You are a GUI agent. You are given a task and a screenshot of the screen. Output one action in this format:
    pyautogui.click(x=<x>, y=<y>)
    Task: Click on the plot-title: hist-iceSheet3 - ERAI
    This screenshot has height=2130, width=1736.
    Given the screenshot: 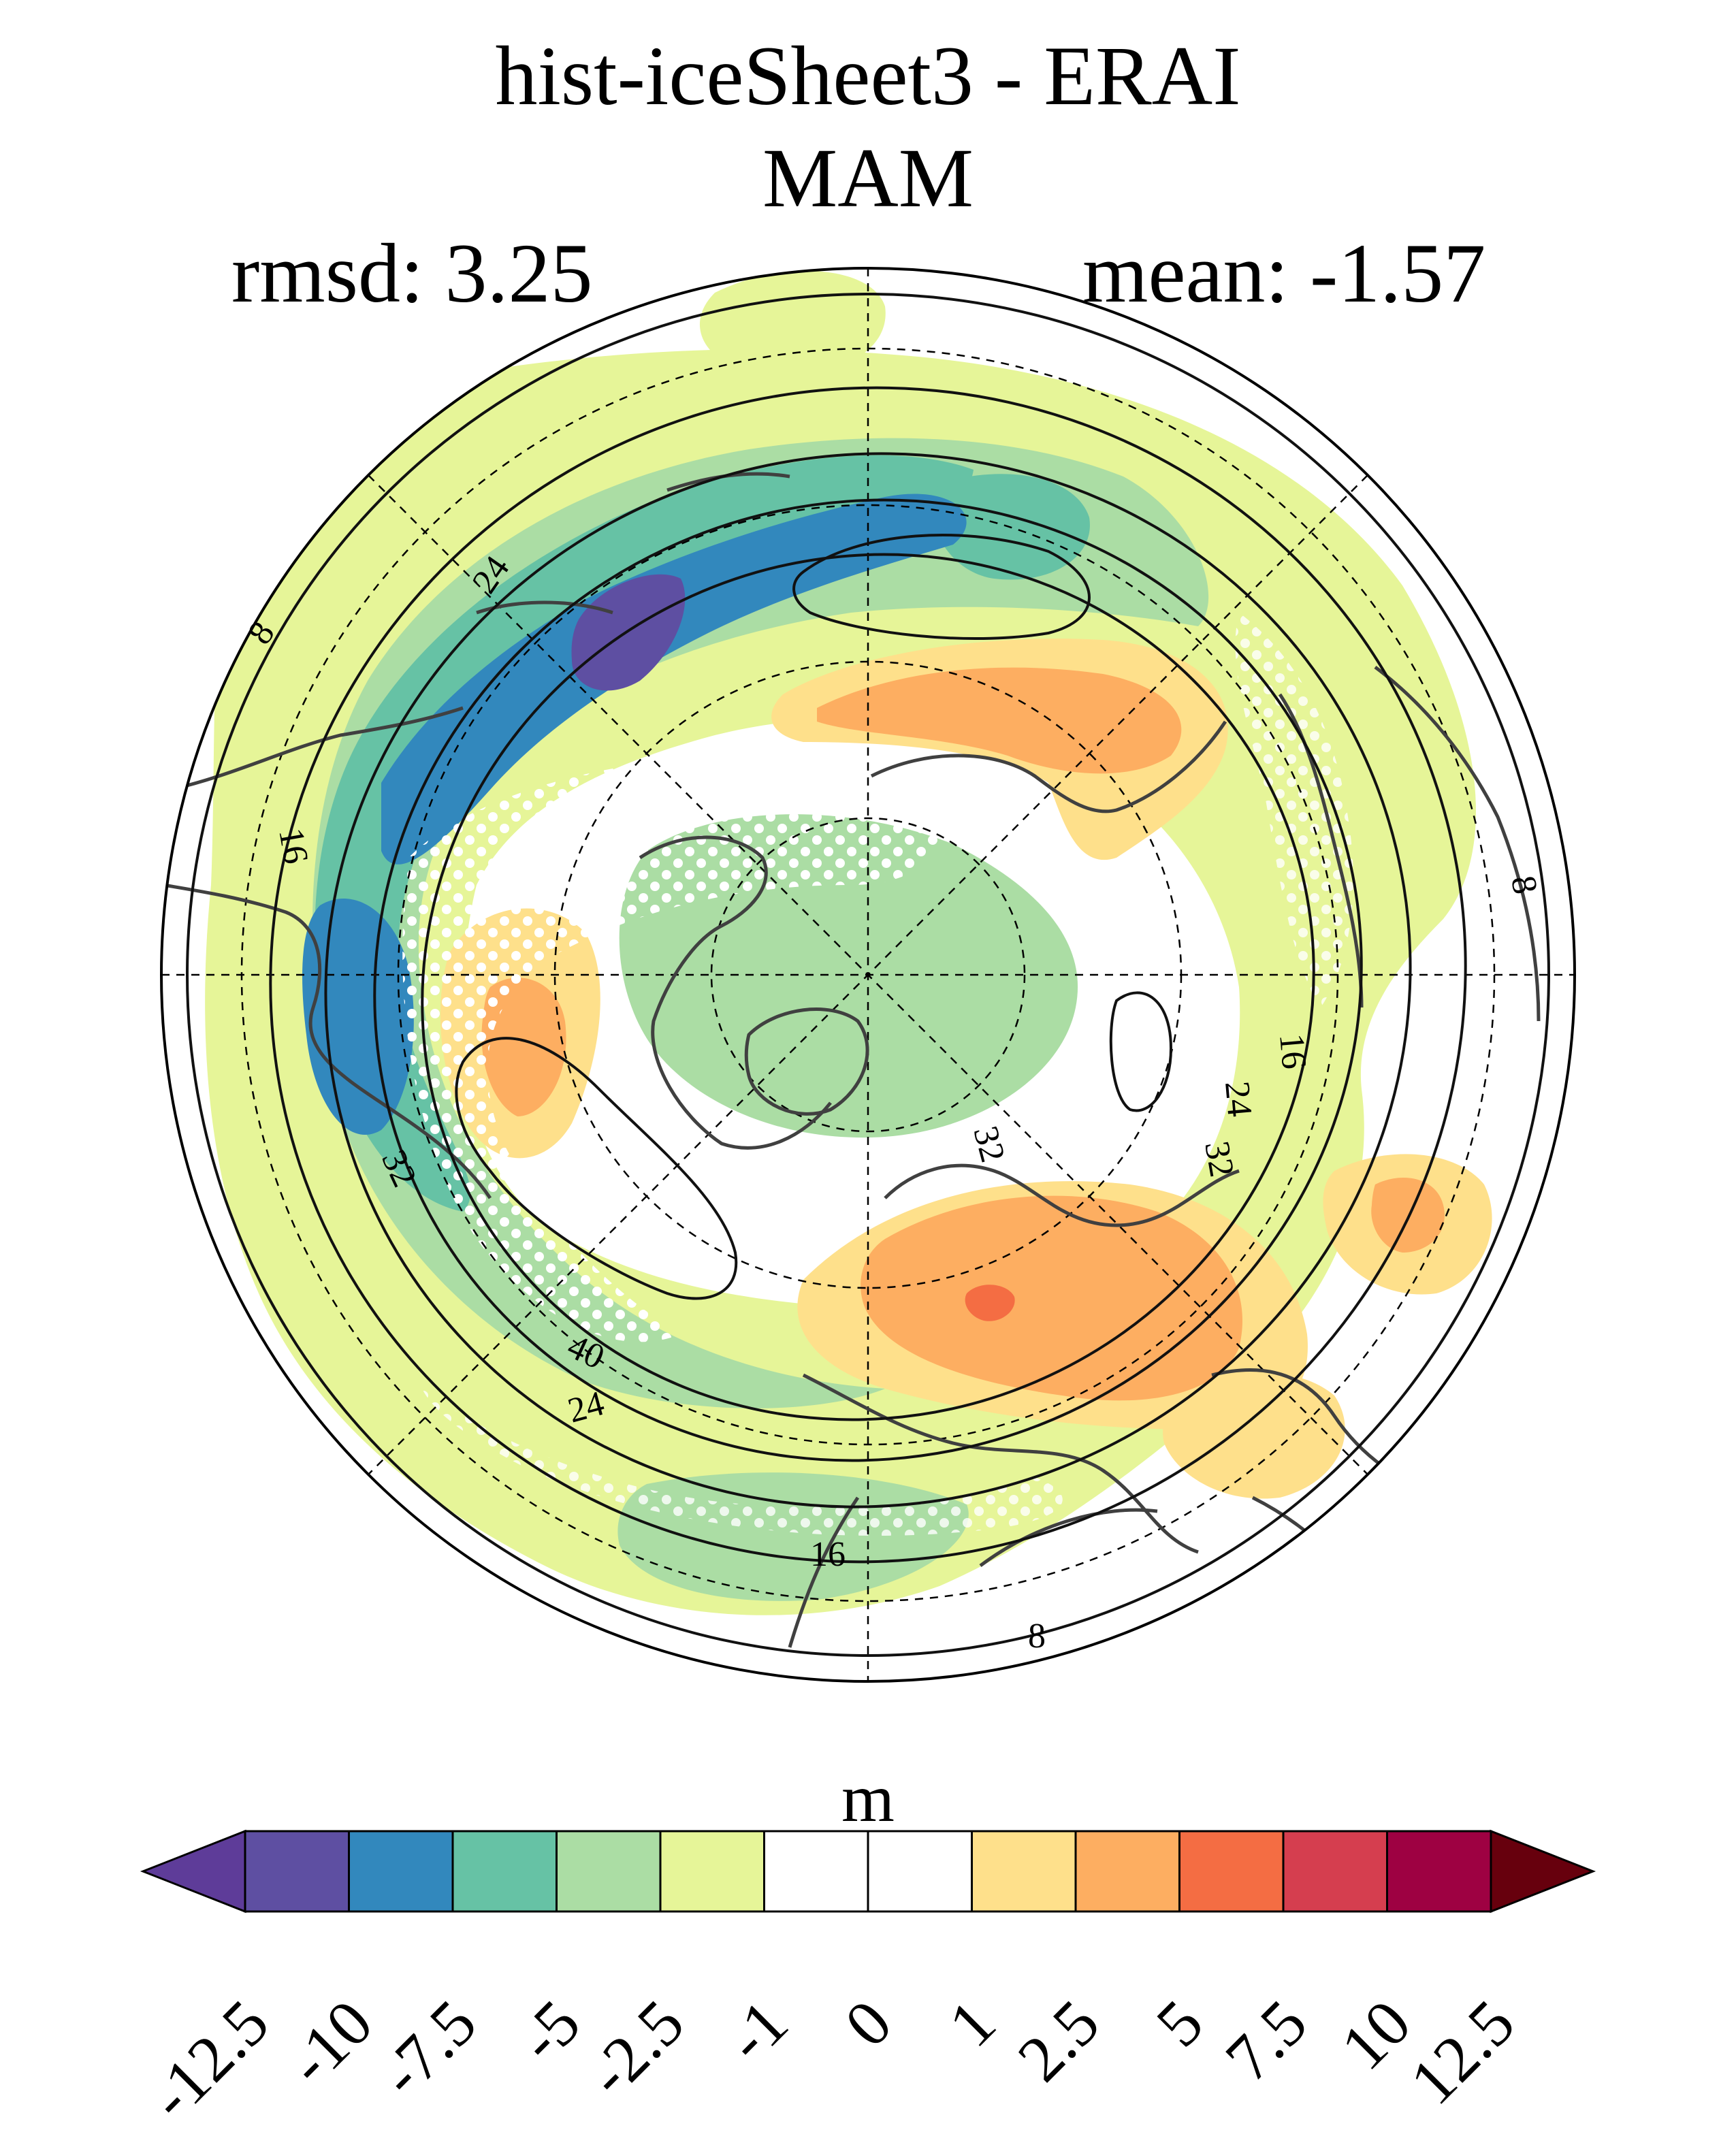 What is the action you would take?
    pyautogui.click(x=868, y=76)
    